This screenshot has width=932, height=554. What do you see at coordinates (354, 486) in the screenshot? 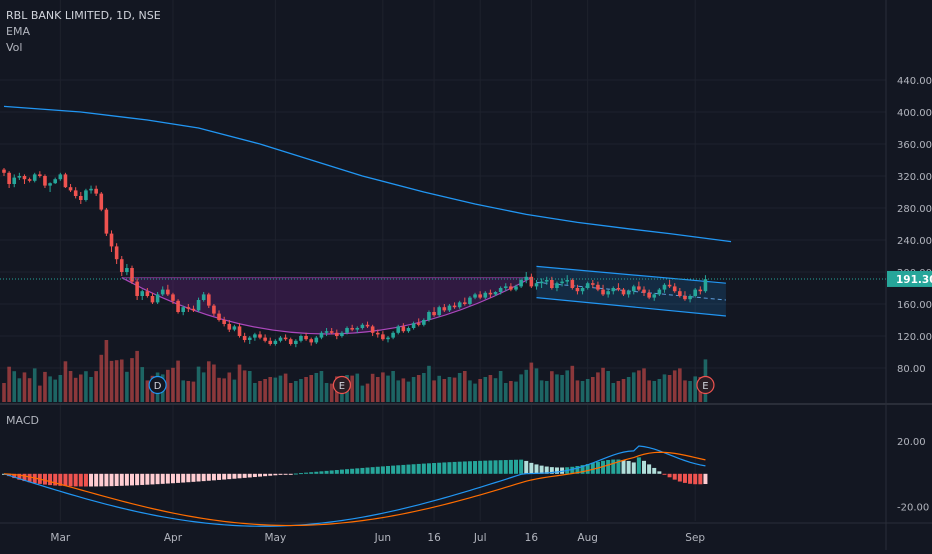
I see `macd-line` at bounding box center [354, 486].